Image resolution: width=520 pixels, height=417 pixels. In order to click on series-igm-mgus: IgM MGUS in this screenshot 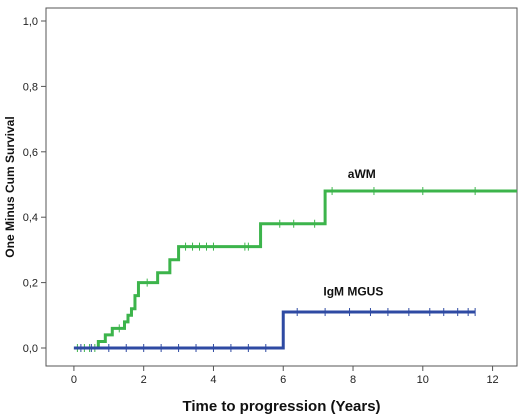, I will do `click(274, 318)`.